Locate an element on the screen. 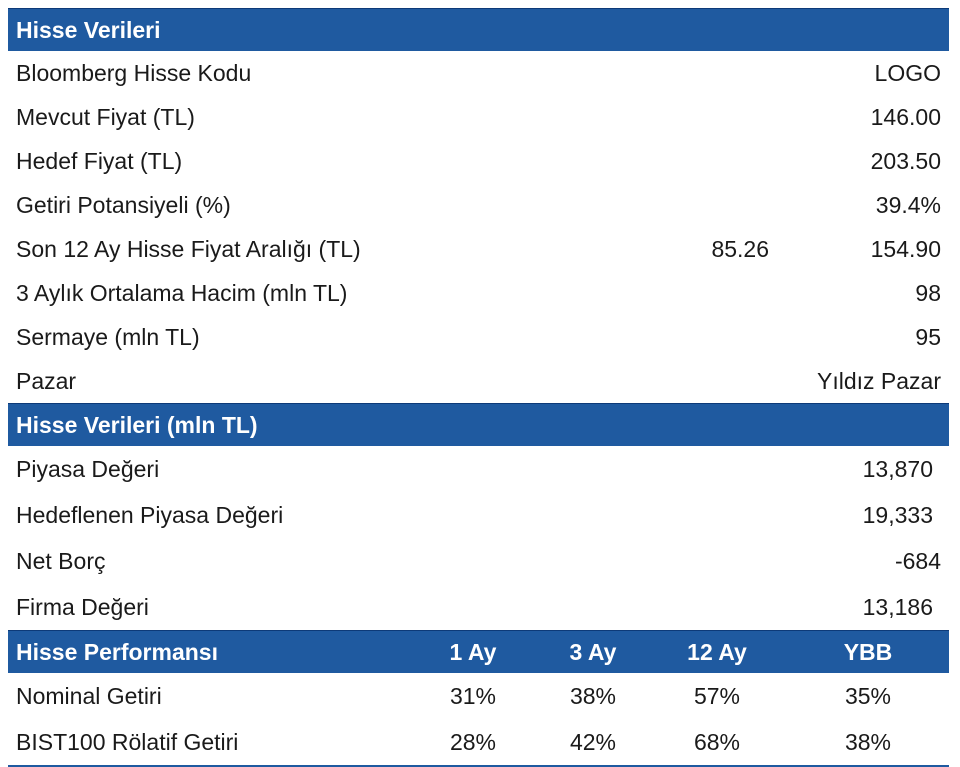  cell-value: 31% is located at coordinates (473, 696).